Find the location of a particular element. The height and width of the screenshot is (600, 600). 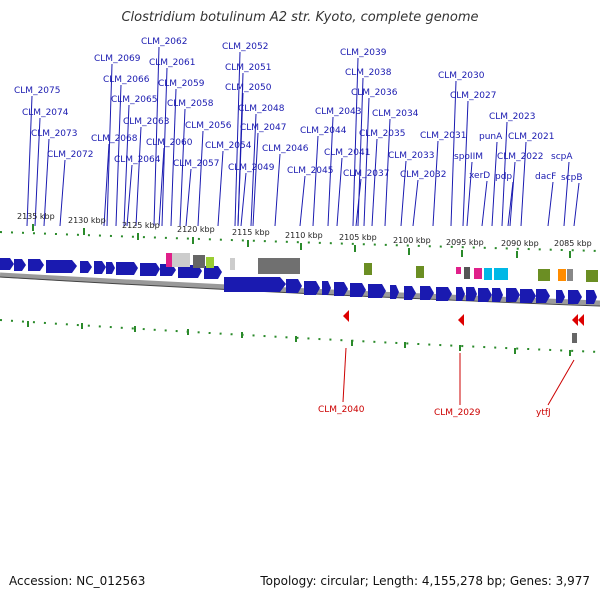

gene-label: CLM_2048 is located at coordinates (261, 109).